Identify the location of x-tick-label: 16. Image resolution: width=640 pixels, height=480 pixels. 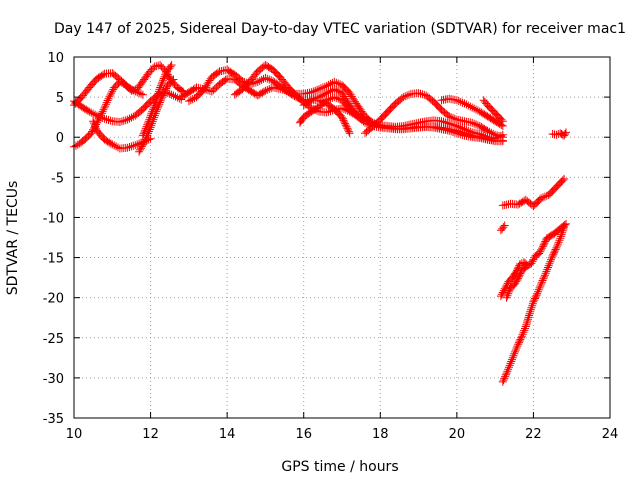
(303, 434).